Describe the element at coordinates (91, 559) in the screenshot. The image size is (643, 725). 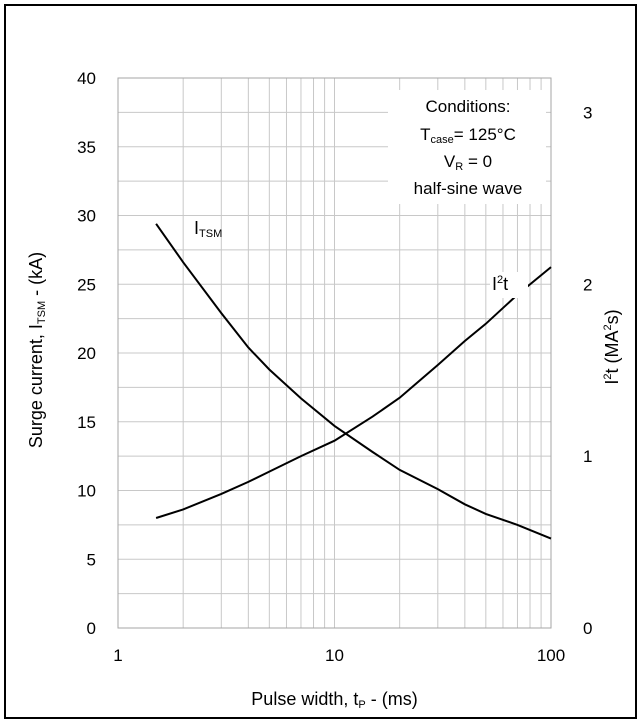
I see `y-tick-label: 5` at that location.